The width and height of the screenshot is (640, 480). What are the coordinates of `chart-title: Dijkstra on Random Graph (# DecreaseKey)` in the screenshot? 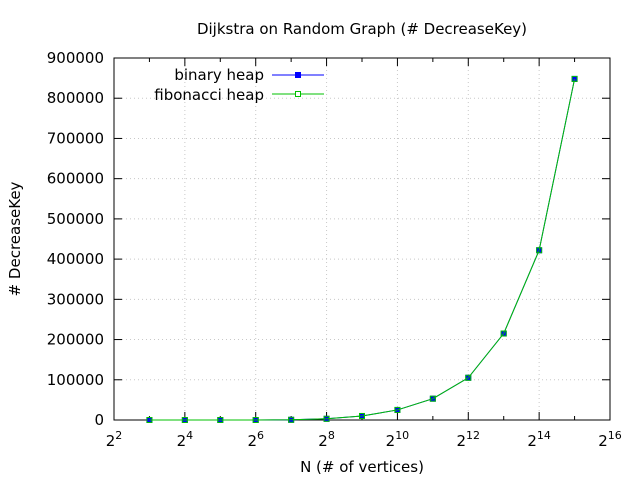 It's located at (362, 29).